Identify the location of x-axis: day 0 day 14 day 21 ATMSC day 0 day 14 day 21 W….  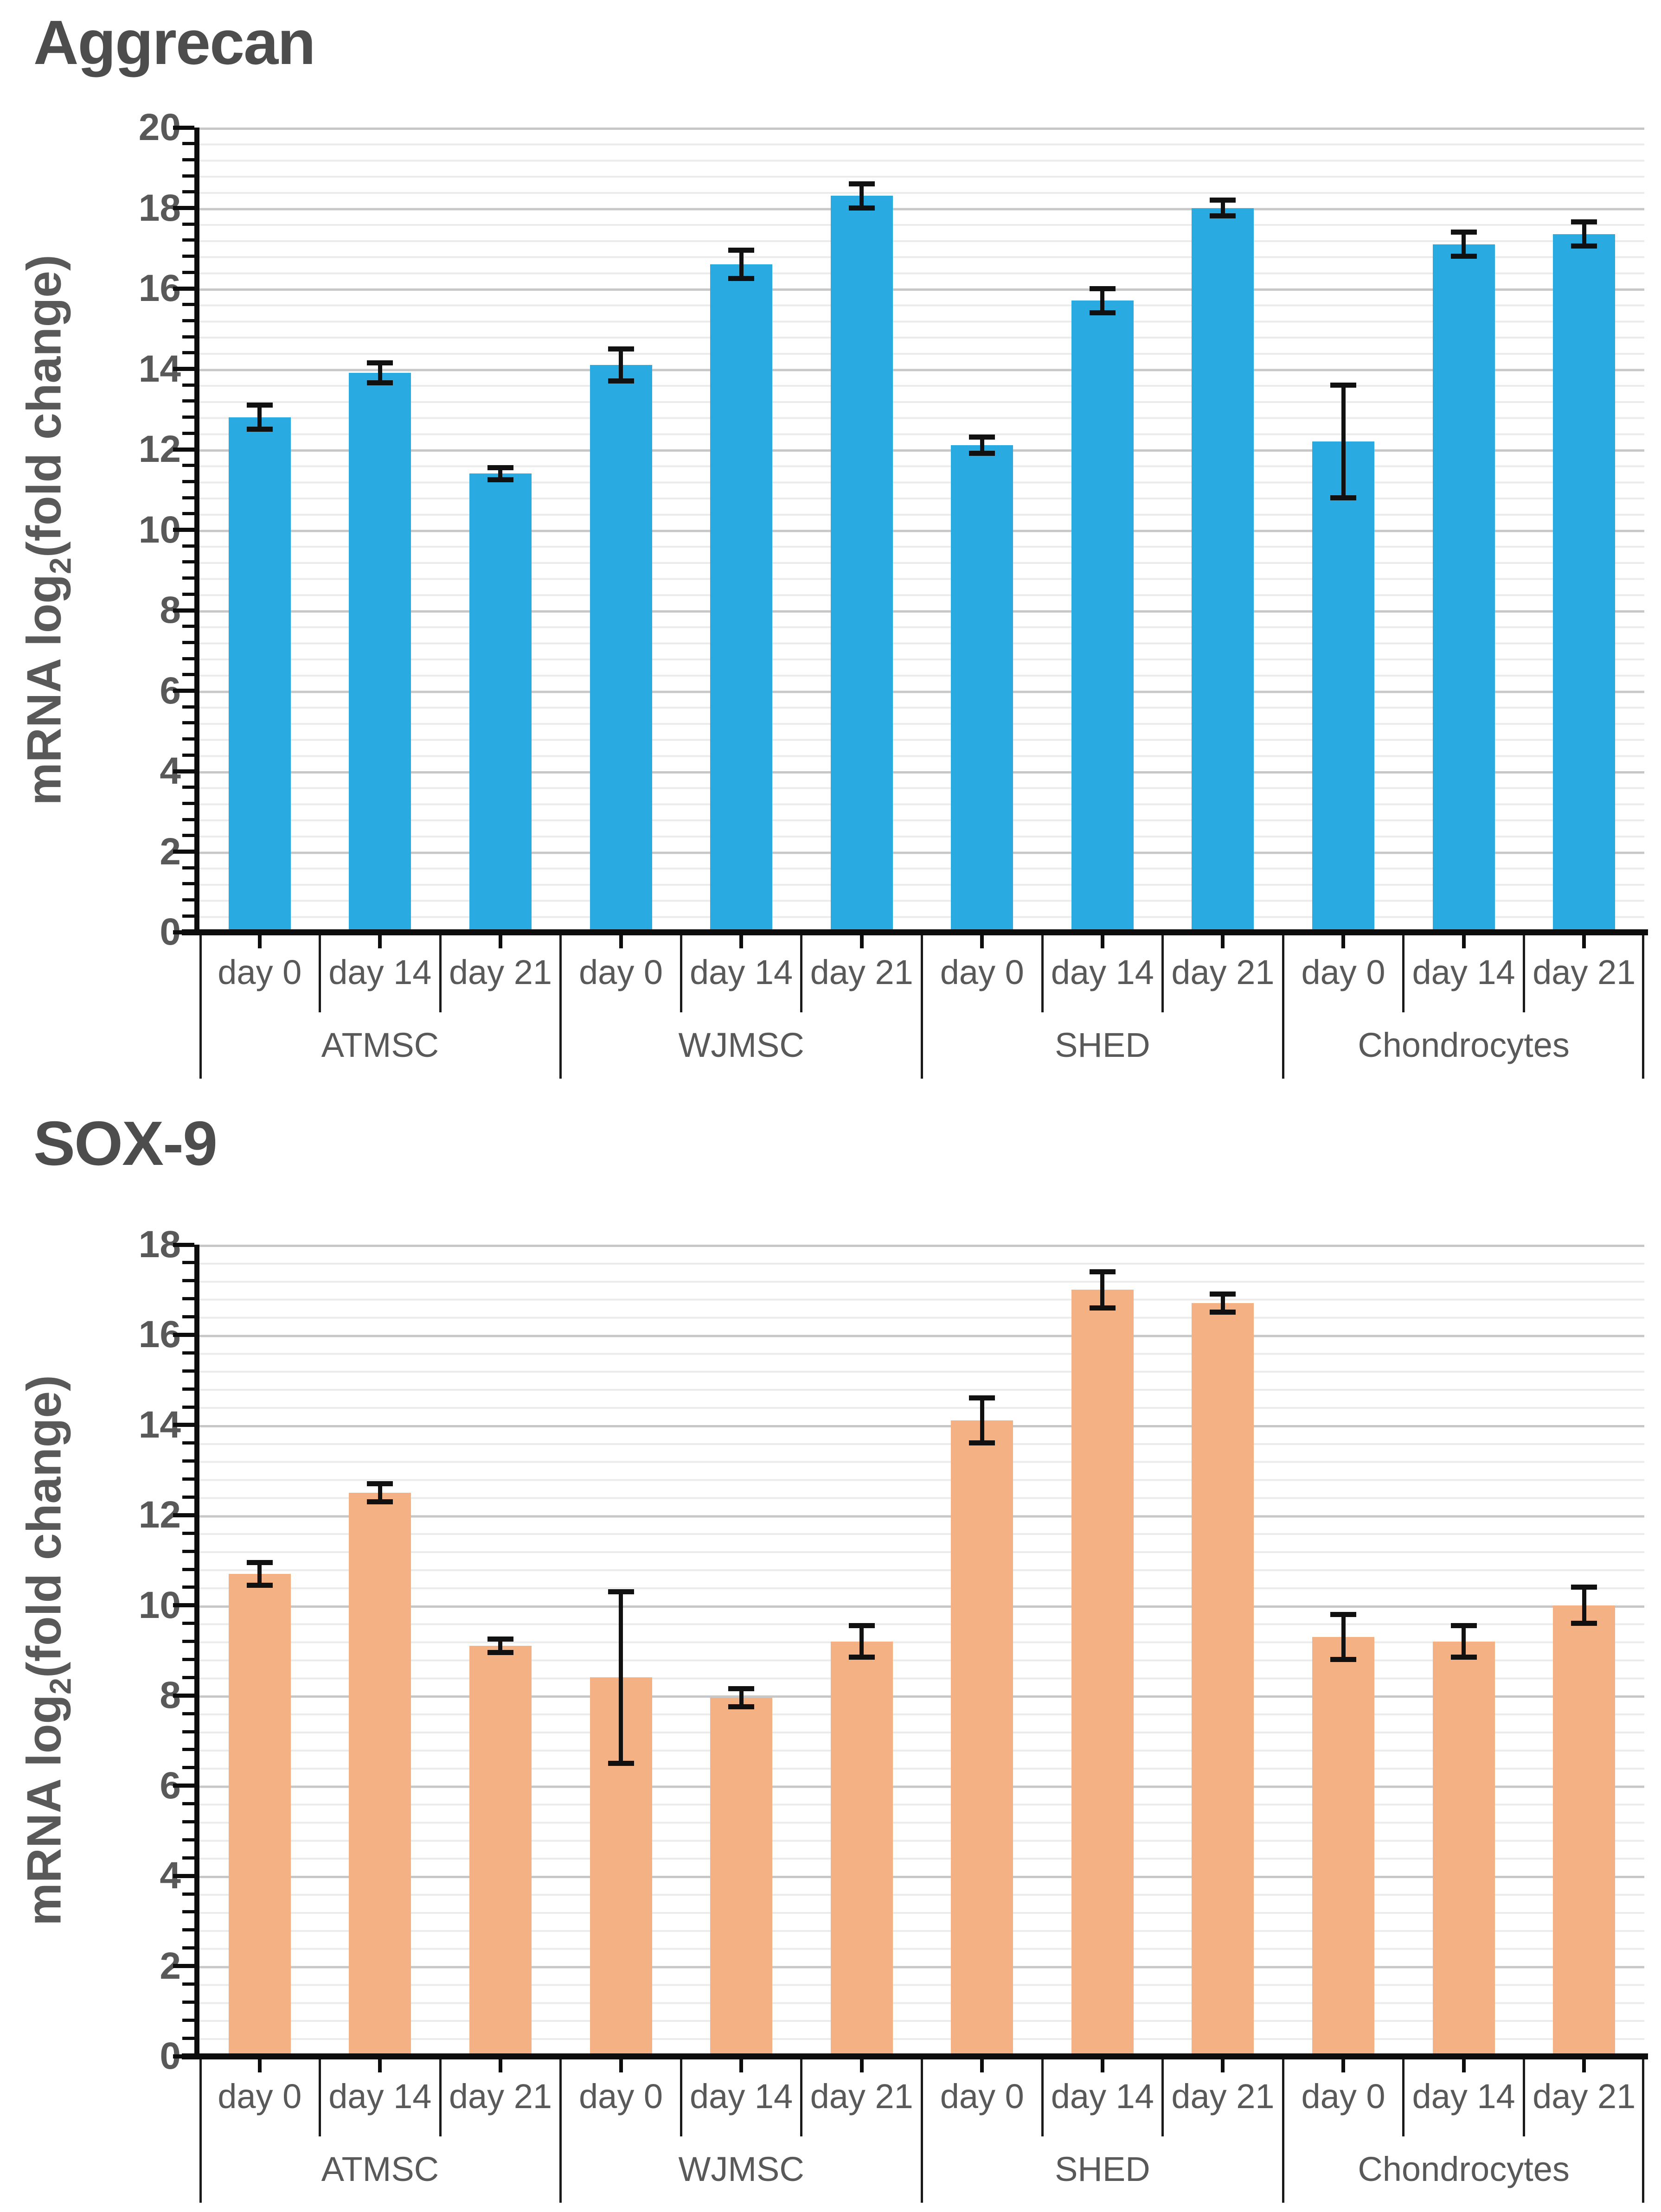
(921, 1006).